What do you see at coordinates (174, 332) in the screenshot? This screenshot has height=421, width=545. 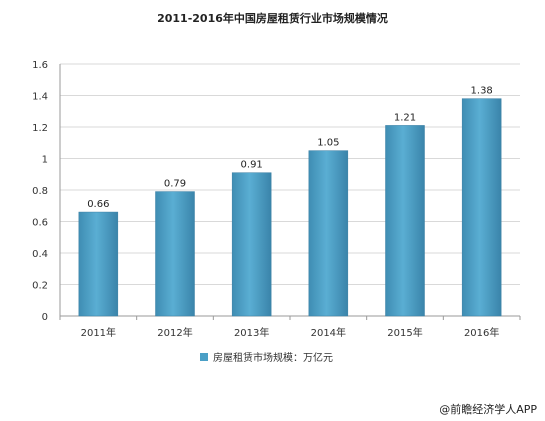 I see `x-tick-label: 2012年` at bounding box center [174, 332].